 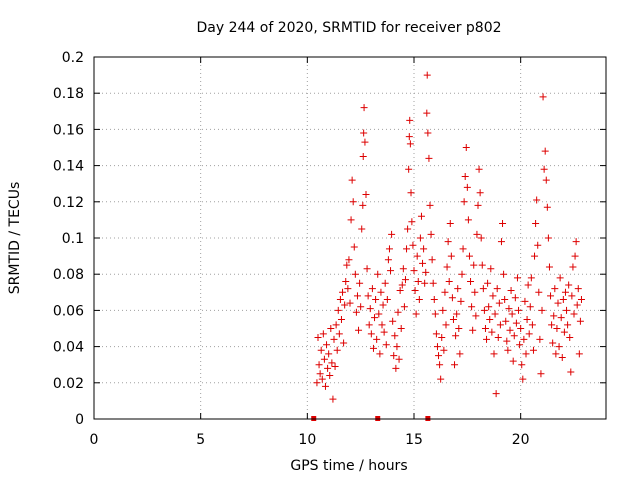 What do you see at coordinates (68, 94) in the screenshot?
I see `y-tick-label: 0.18` at bounding box center [68, 94].